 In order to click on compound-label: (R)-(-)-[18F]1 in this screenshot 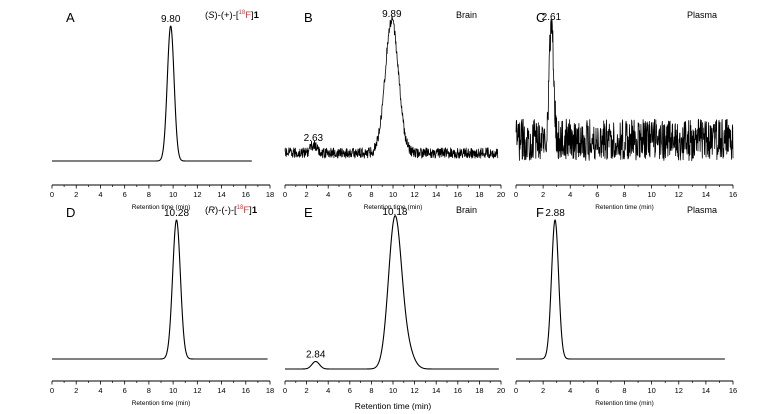, I will do `click(231, 210)`.